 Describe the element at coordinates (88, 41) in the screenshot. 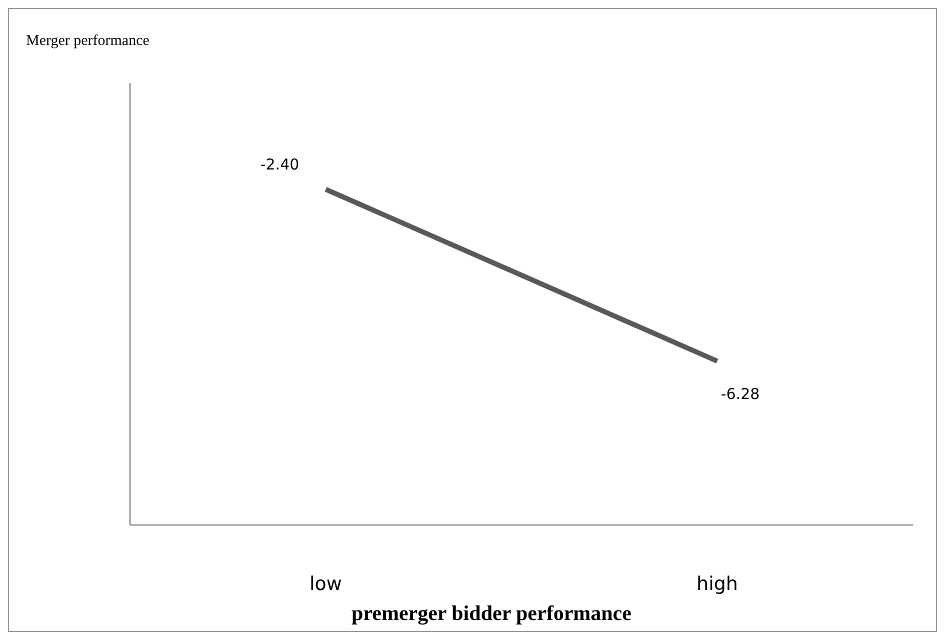

I see `text: Merger performance` at that location.